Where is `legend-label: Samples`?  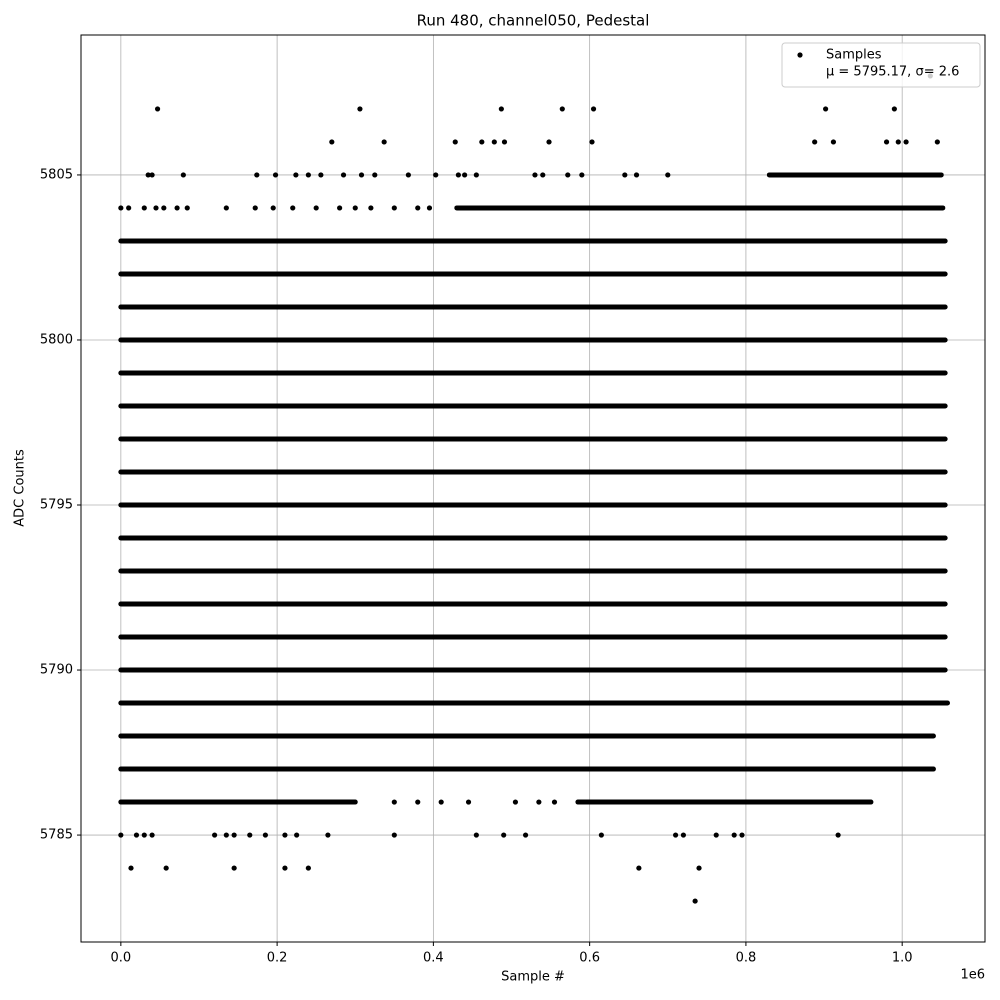
legend-label: Samples is located at coordinates (854, 55).